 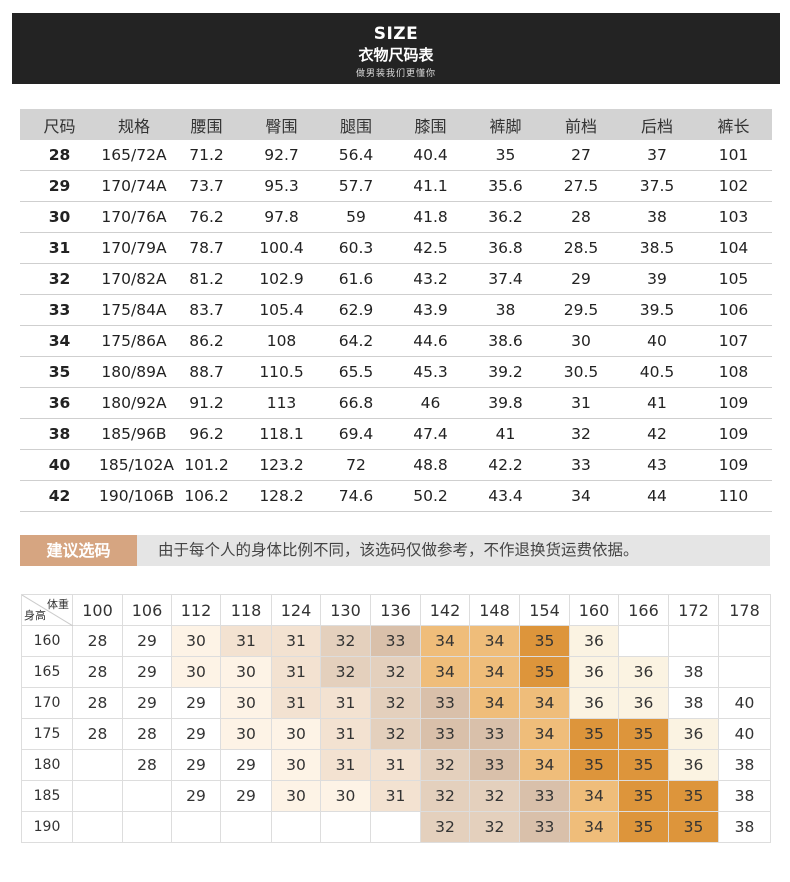 What do you see at coordinates (134, 341) in the screenshot?
I see `measure-cell: 175/86A` at bounding box center [134, 341].